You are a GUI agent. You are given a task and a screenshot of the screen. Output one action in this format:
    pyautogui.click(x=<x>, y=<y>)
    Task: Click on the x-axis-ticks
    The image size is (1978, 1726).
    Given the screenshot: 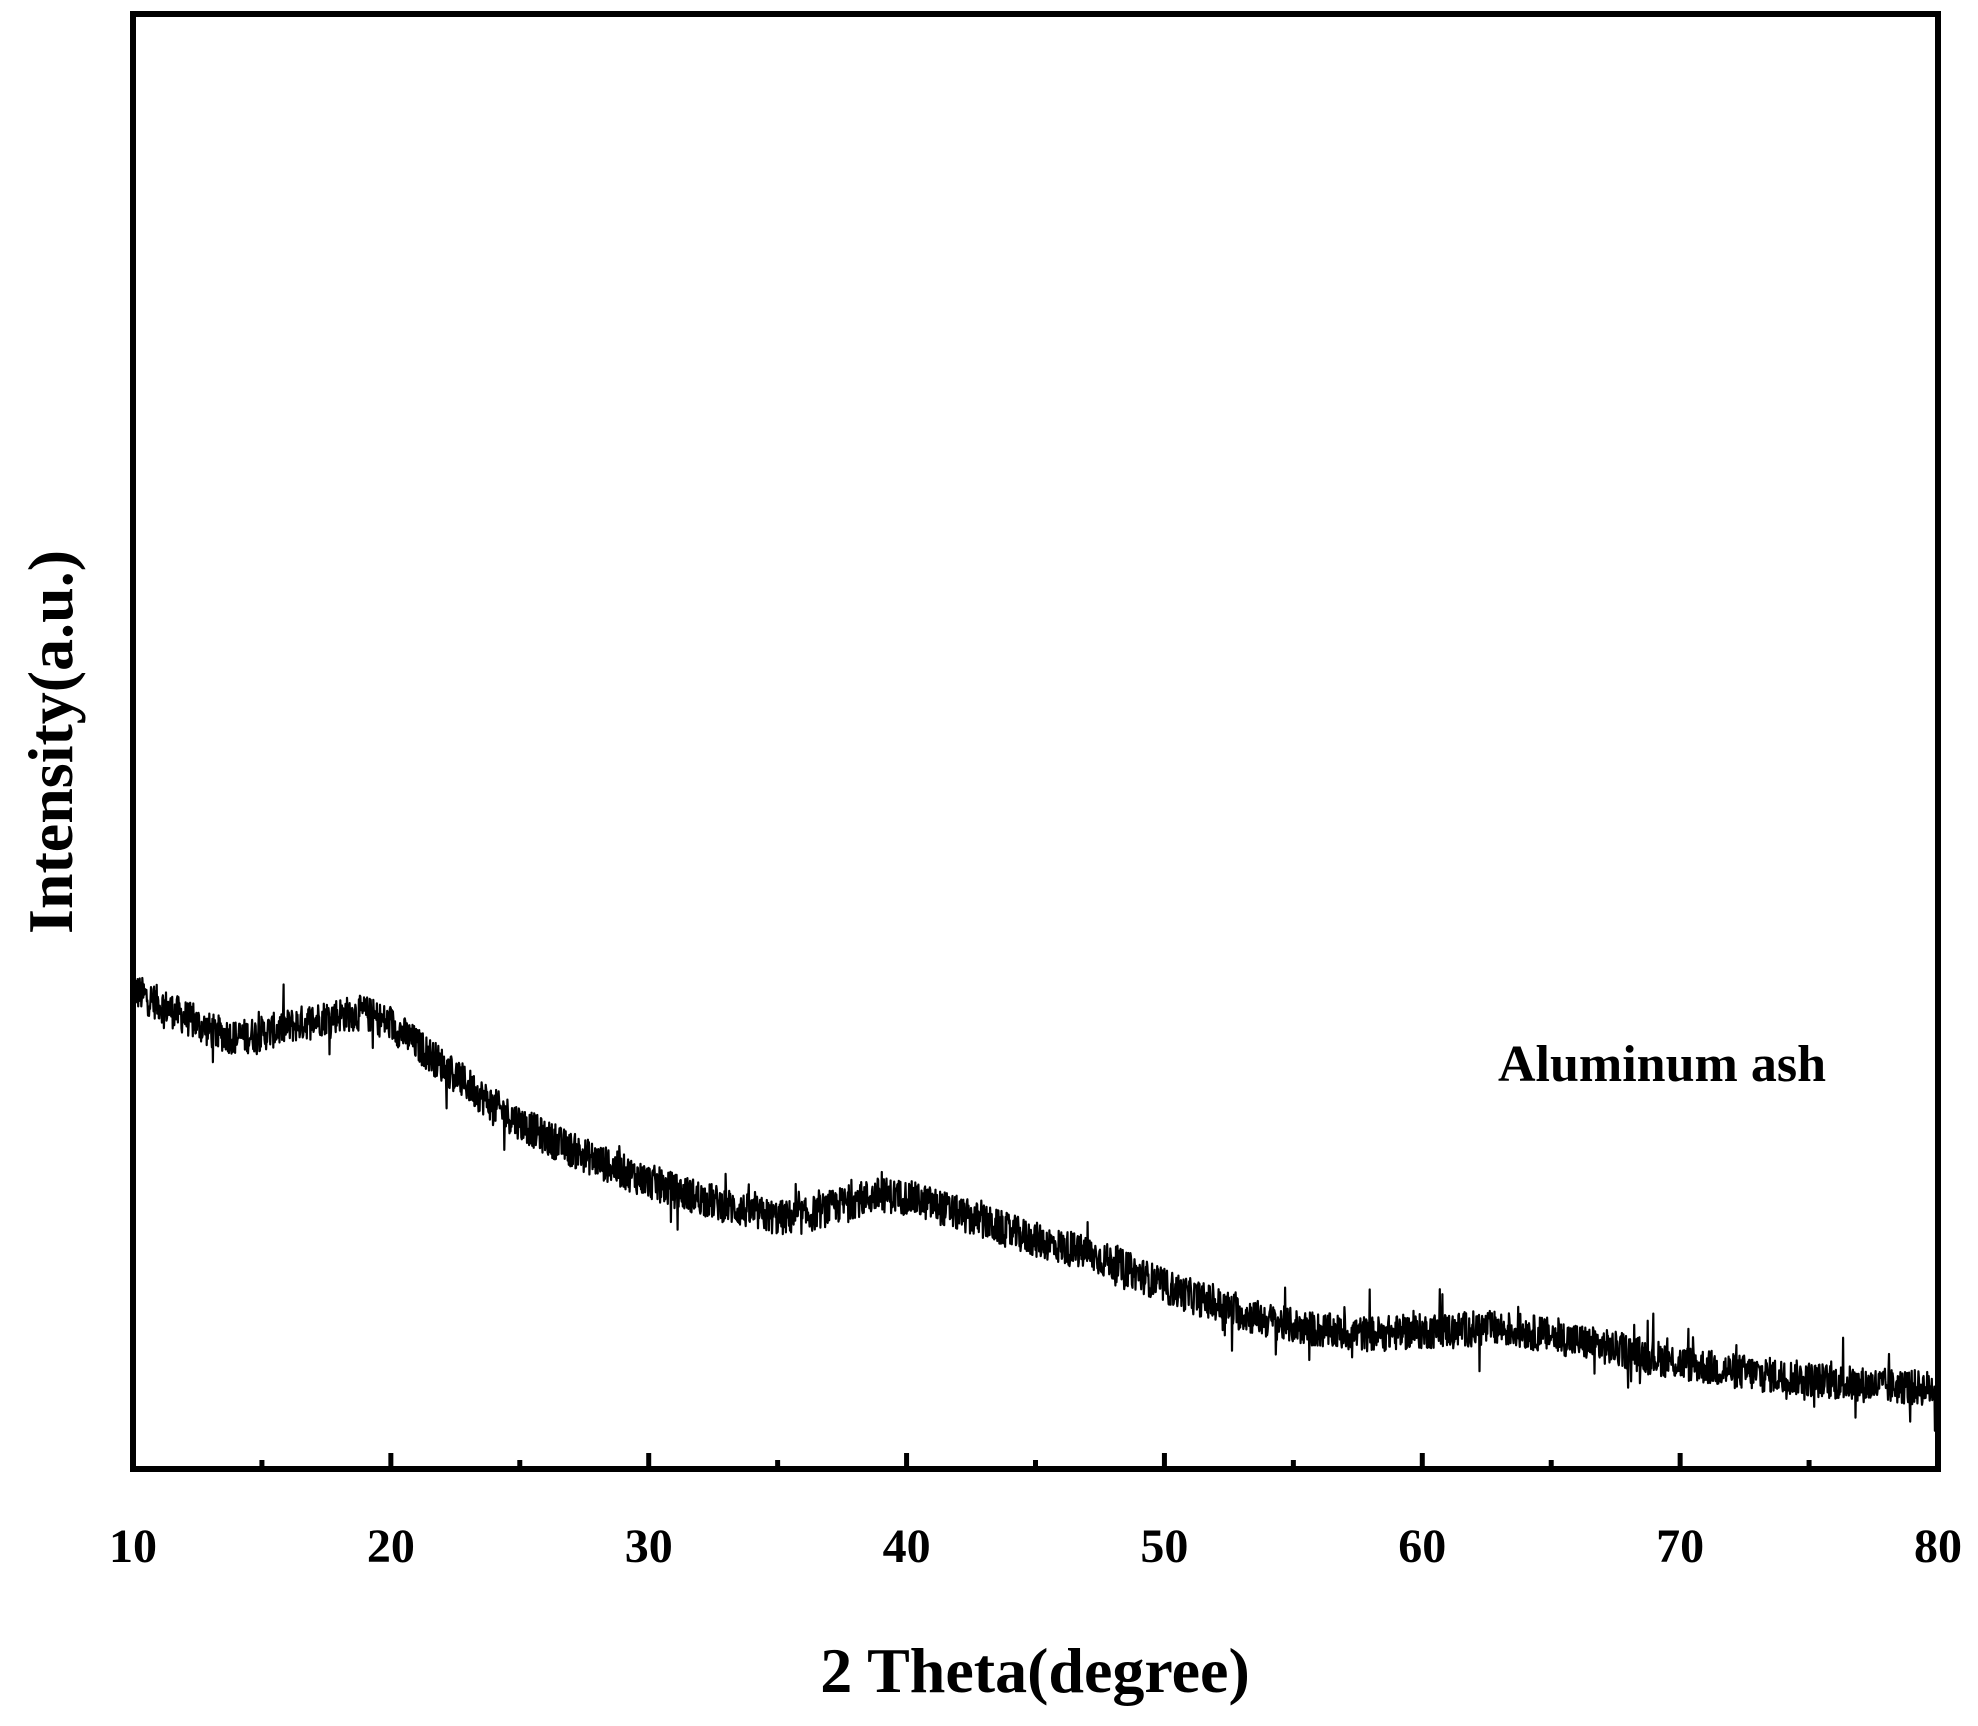 What is the action you would take?
    pyautogui.click(x=1035, y=1461)
    